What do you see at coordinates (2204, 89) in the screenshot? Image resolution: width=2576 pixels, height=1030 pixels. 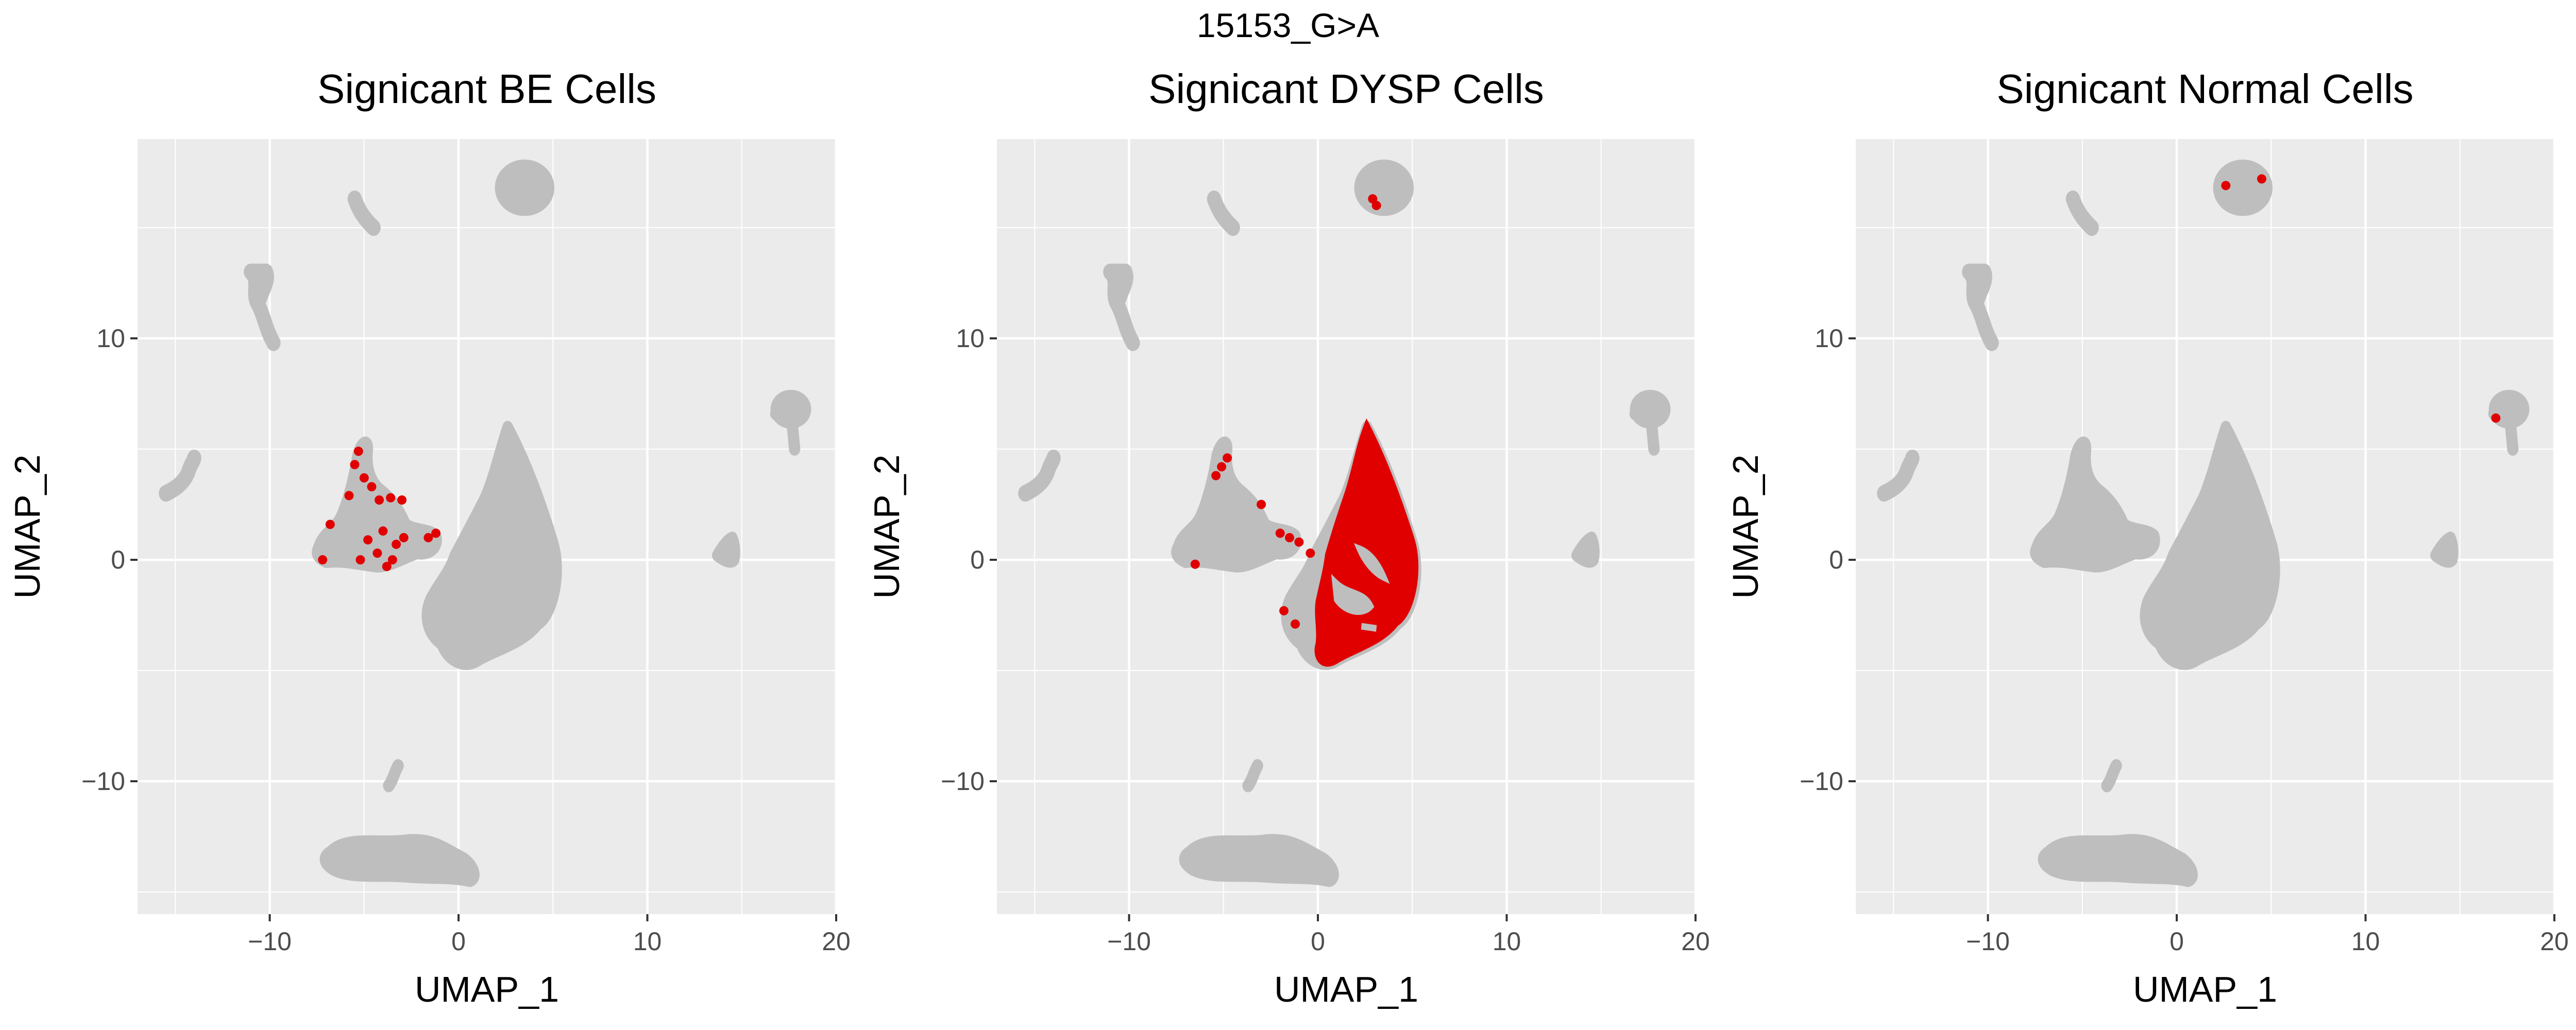 I see `panel-title: Signicant Normal Cells` at bounding box center [2204, 89].